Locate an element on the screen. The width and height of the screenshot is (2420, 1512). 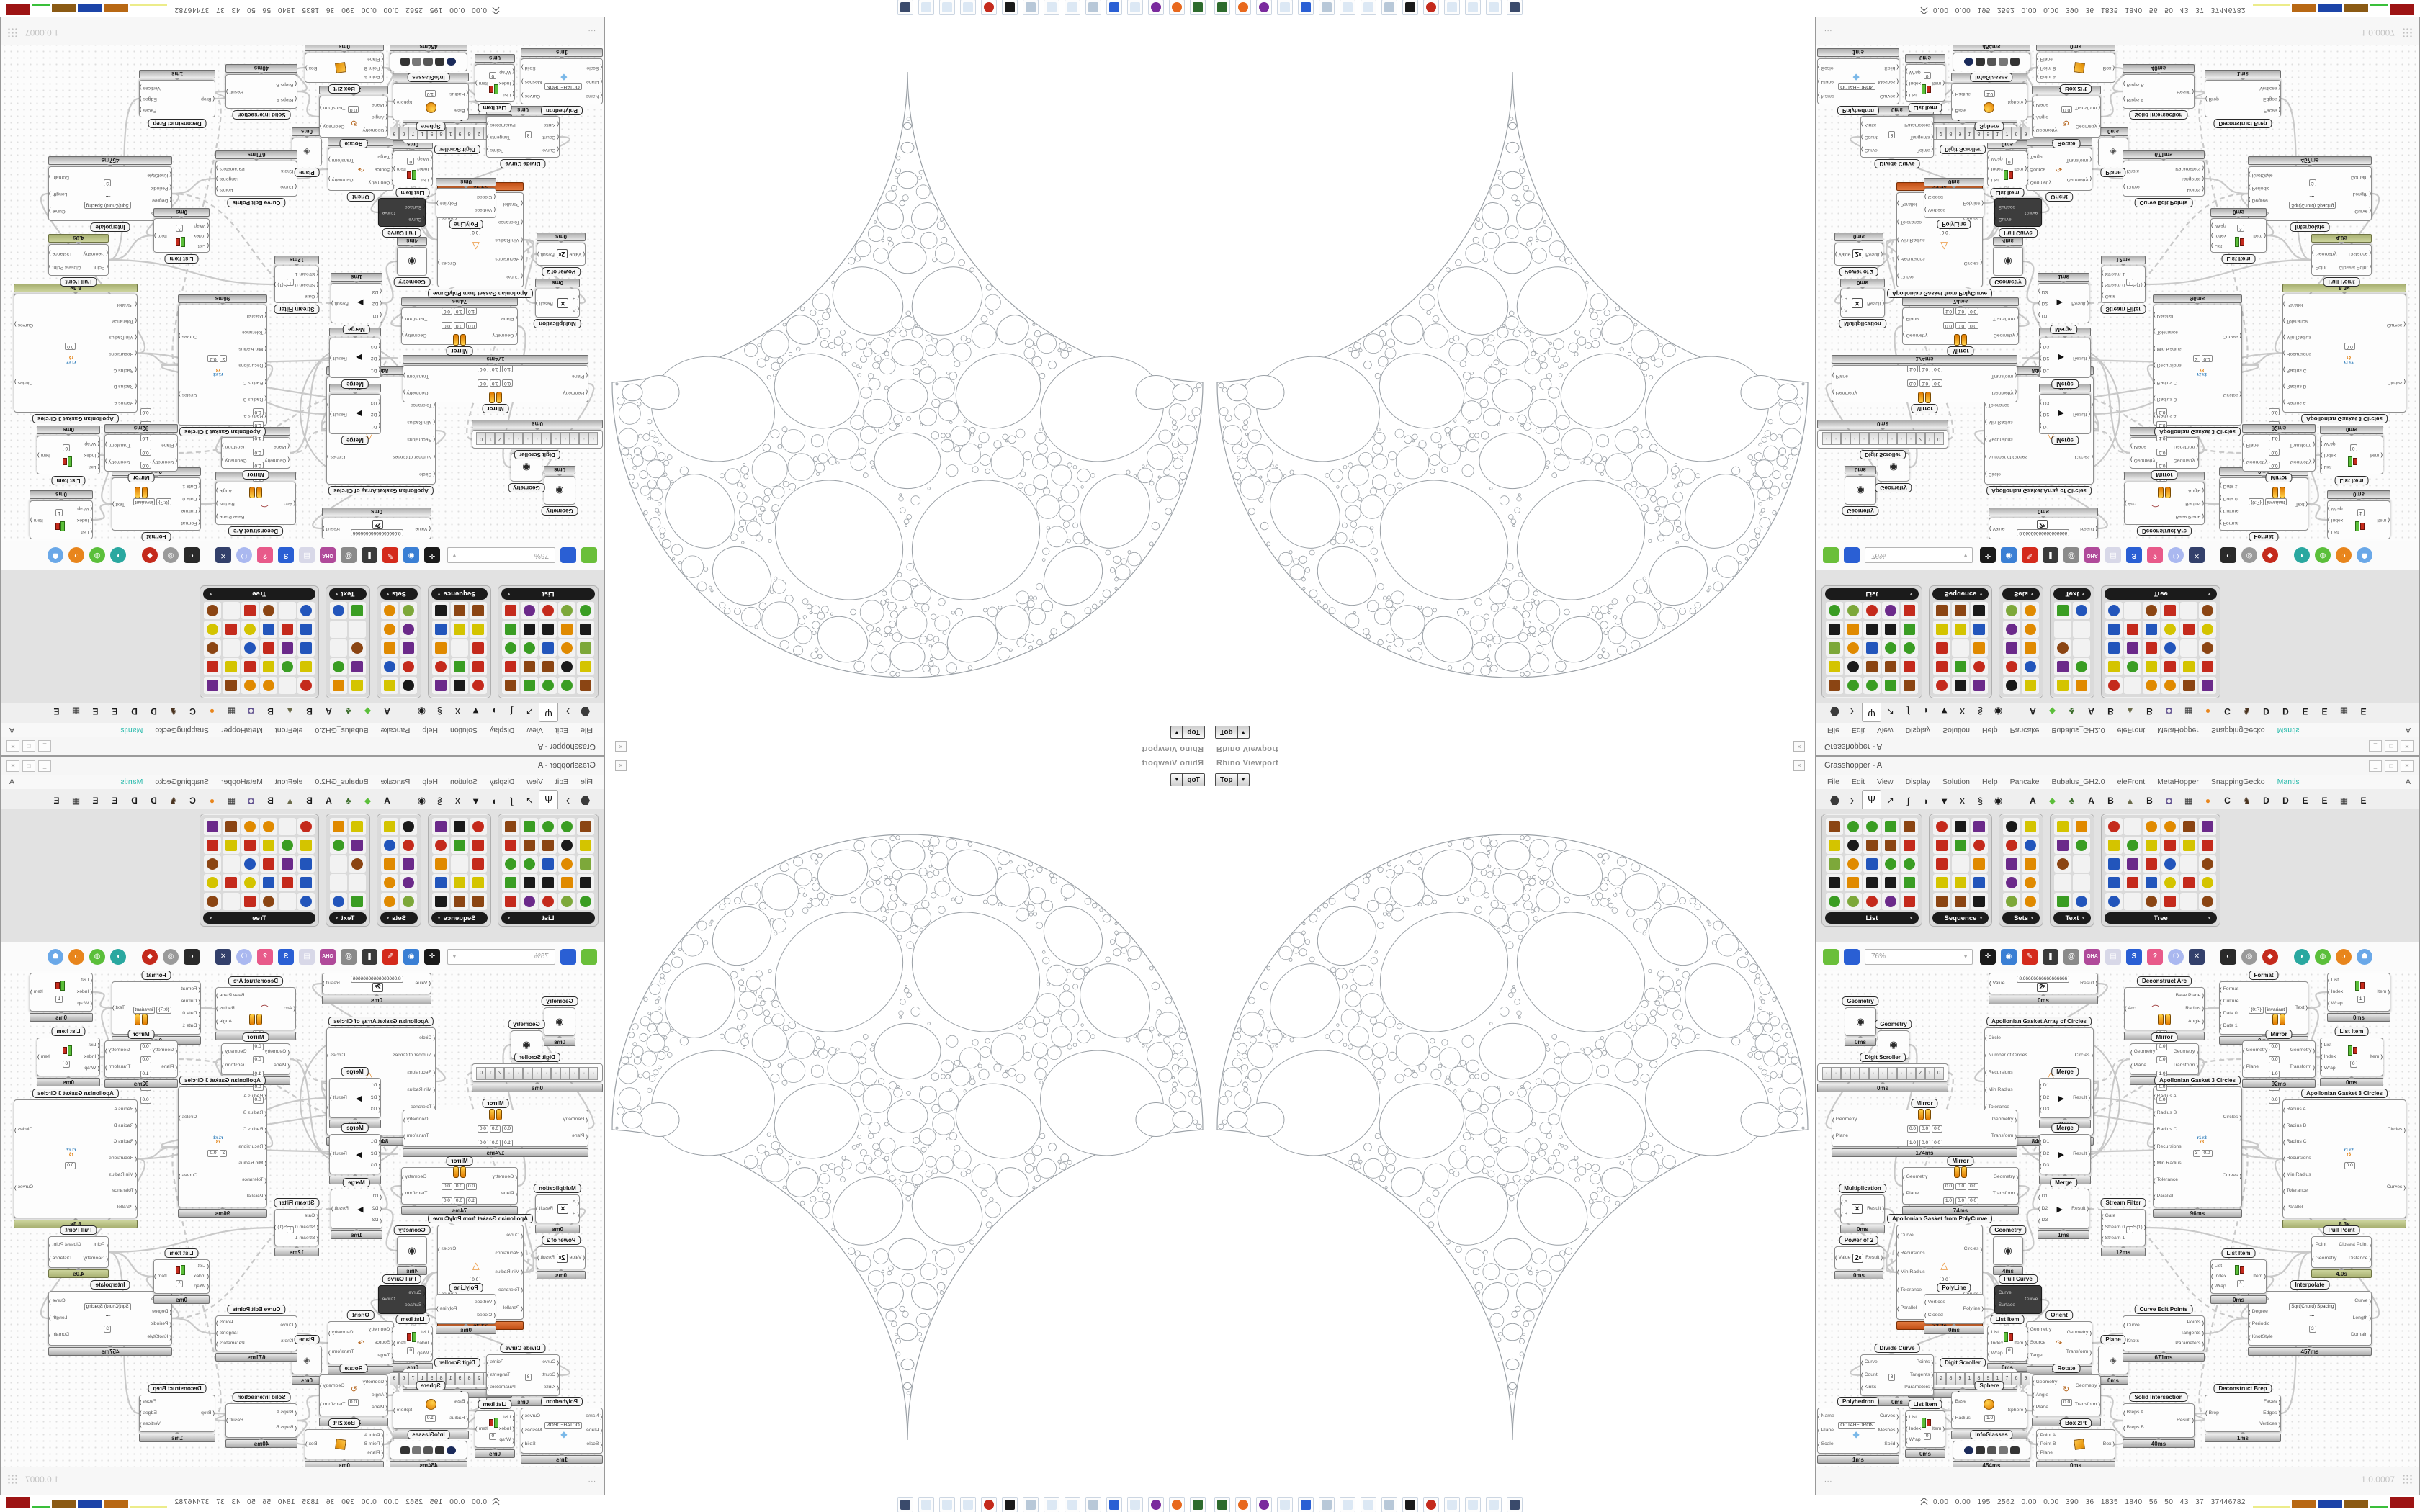
input-port: ( Knots is located at coordinates (2131, 171).